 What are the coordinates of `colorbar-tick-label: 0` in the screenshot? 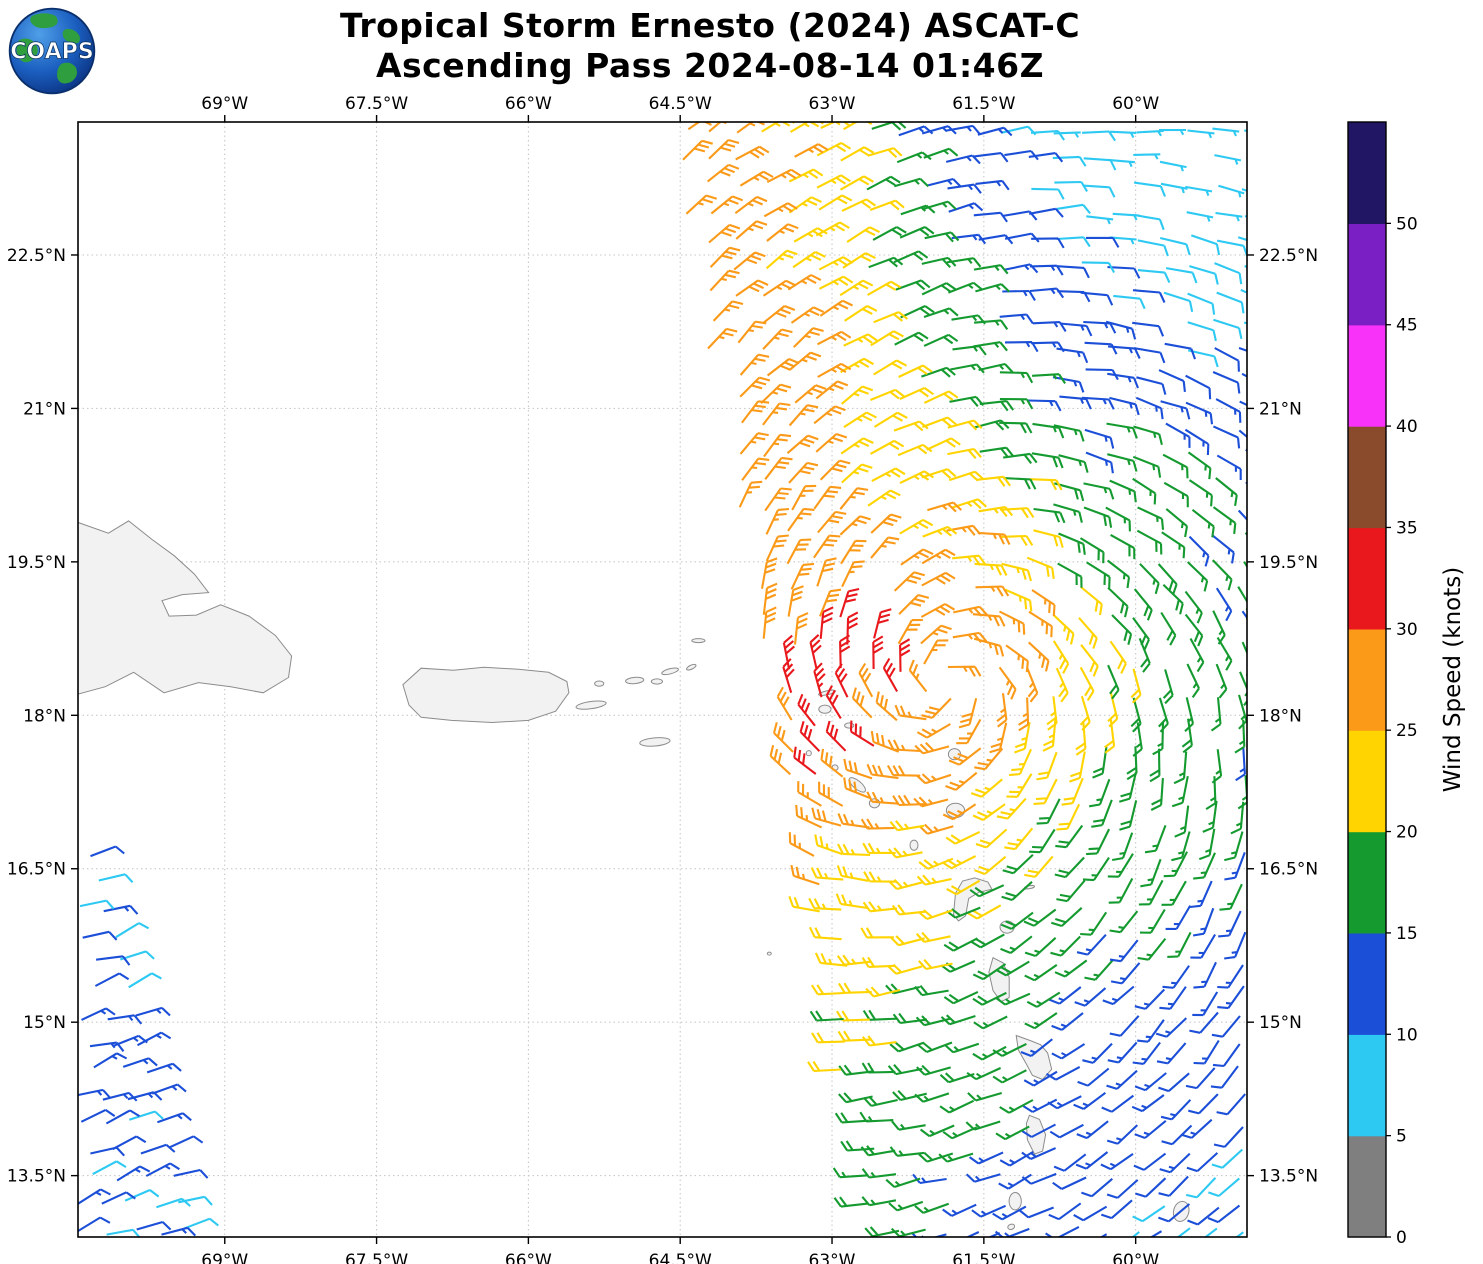 It's located at (1401, 1238).